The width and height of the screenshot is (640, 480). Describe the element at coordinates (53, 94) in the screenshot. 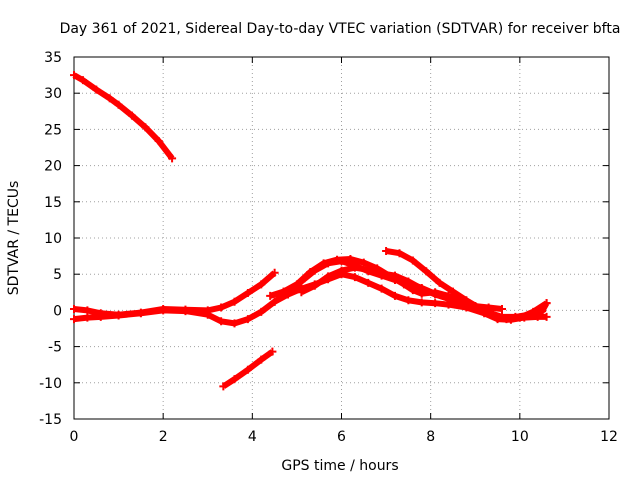

I see `y-tick-label: 30` at that location.